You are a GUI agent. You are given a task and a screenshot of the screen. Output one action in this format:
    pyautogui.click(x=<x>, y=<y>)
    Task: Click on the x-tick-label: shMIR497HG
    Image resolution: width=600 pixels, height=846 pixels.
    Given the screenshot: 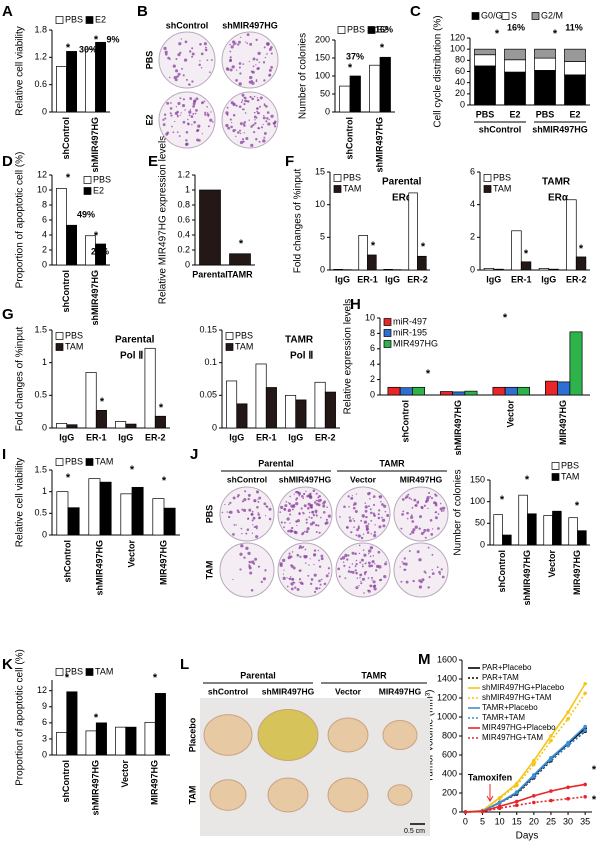 What is the action you would take?
    pyautogui.click(x=458, y=428)
    